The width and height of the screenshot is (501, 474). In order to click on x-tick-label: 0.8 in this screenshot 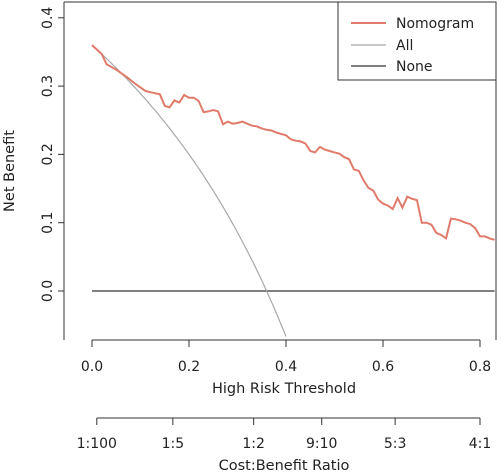, I will do `click(480, 367)`.